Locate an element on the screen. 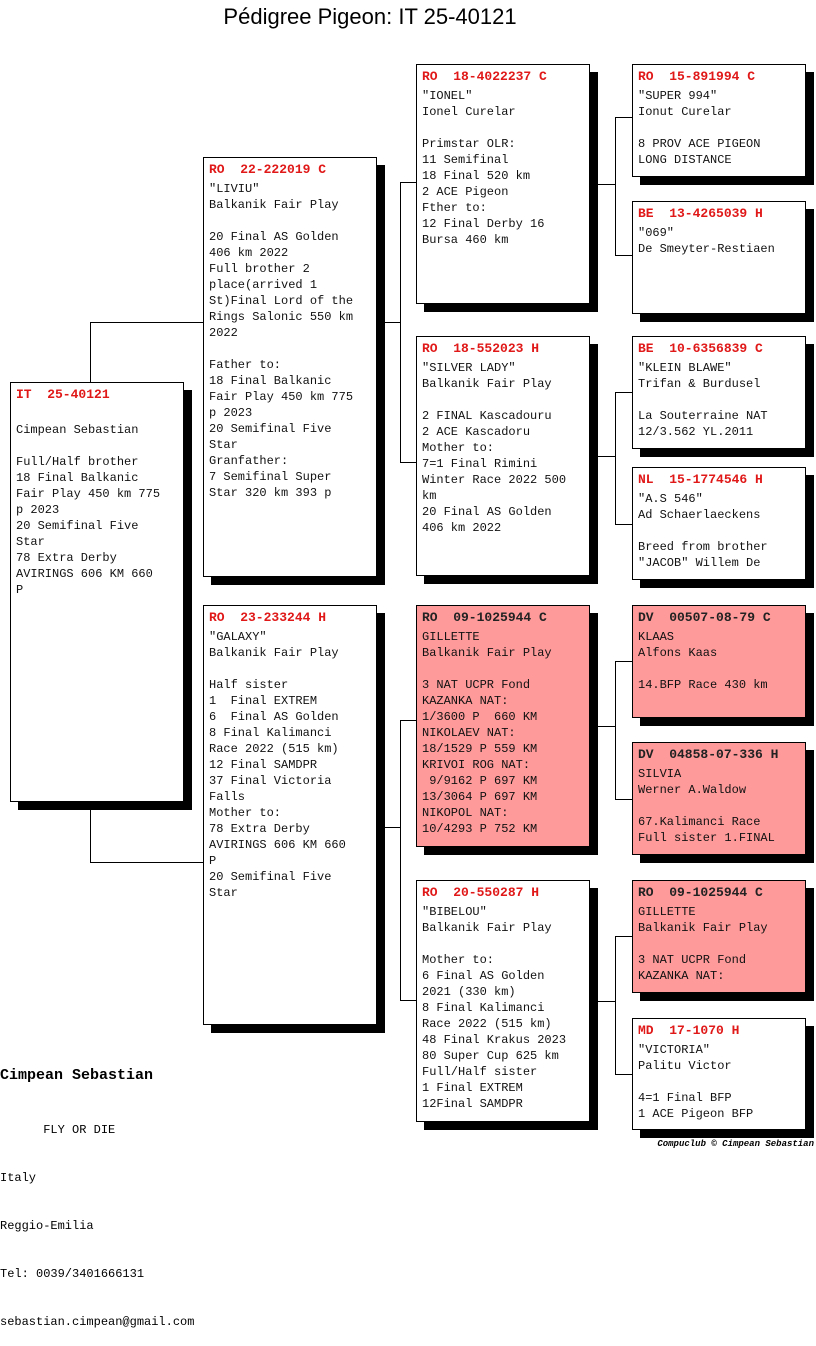 Image resolution: width=816 pixels, height=1346 pixels. card-line: St)Final Lord of the is located at coordinates (281, 301).